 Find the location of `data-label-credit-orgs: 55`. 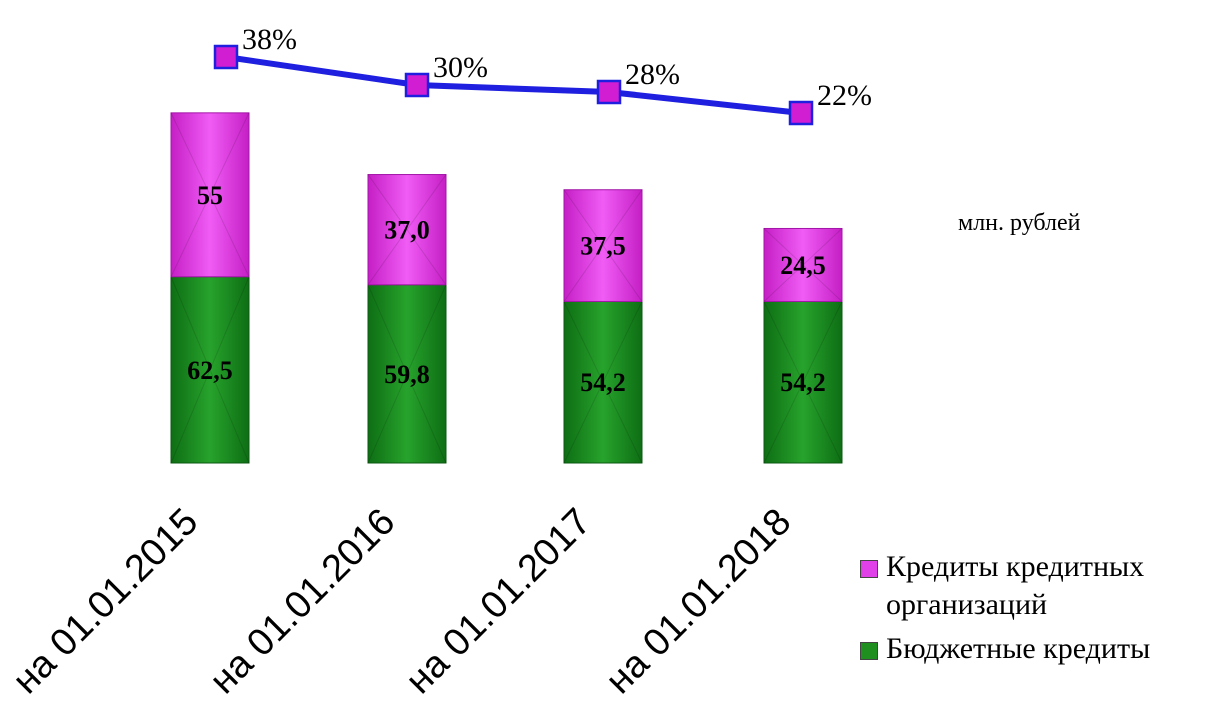

data-label-credit-orgs: 55 is located at coordinates (210, 195).